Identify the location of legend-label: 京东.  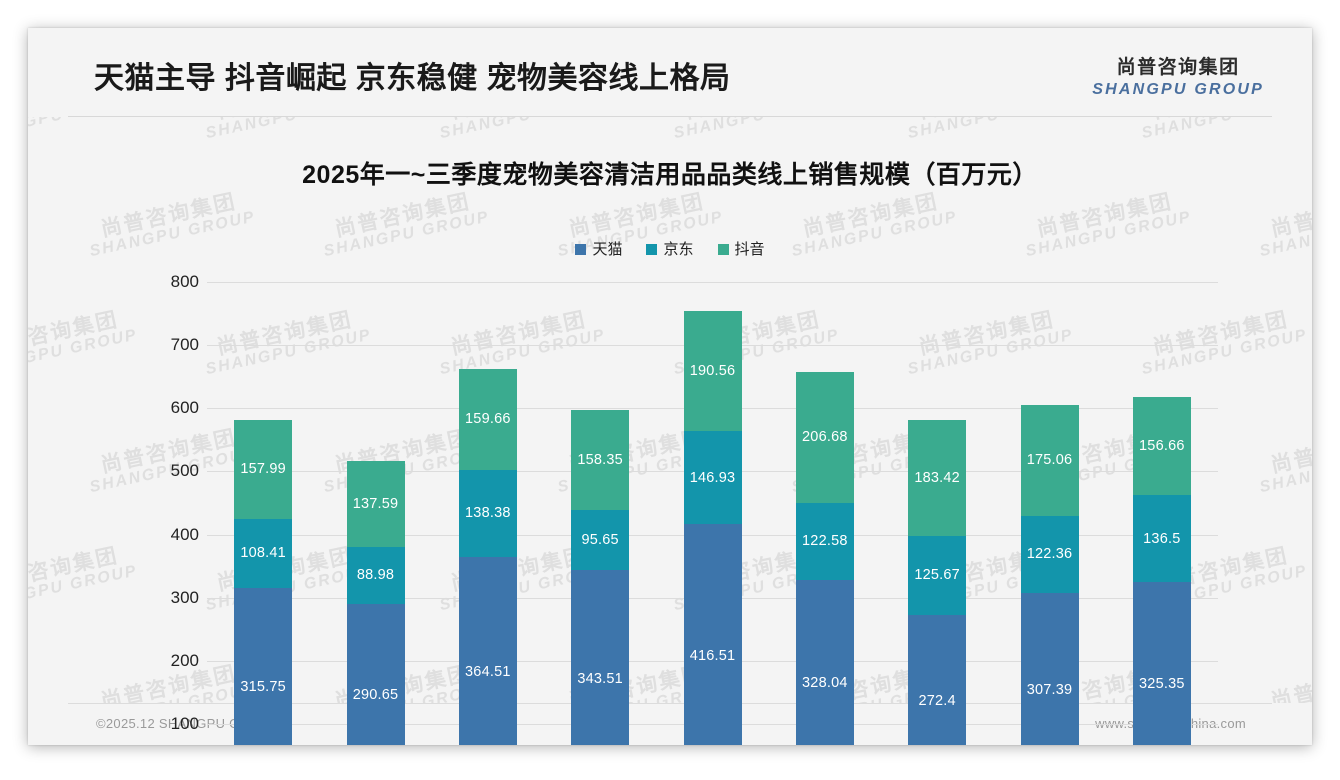
(678, 249).